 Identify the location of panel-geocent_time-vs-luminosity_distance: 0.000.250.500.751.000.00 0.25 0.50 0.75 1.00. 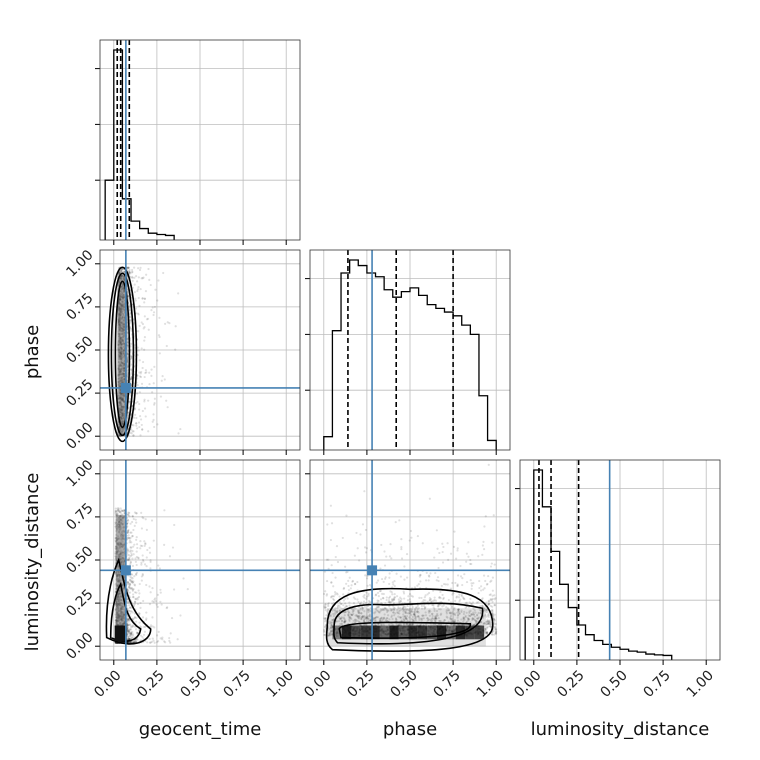
(182, 579).